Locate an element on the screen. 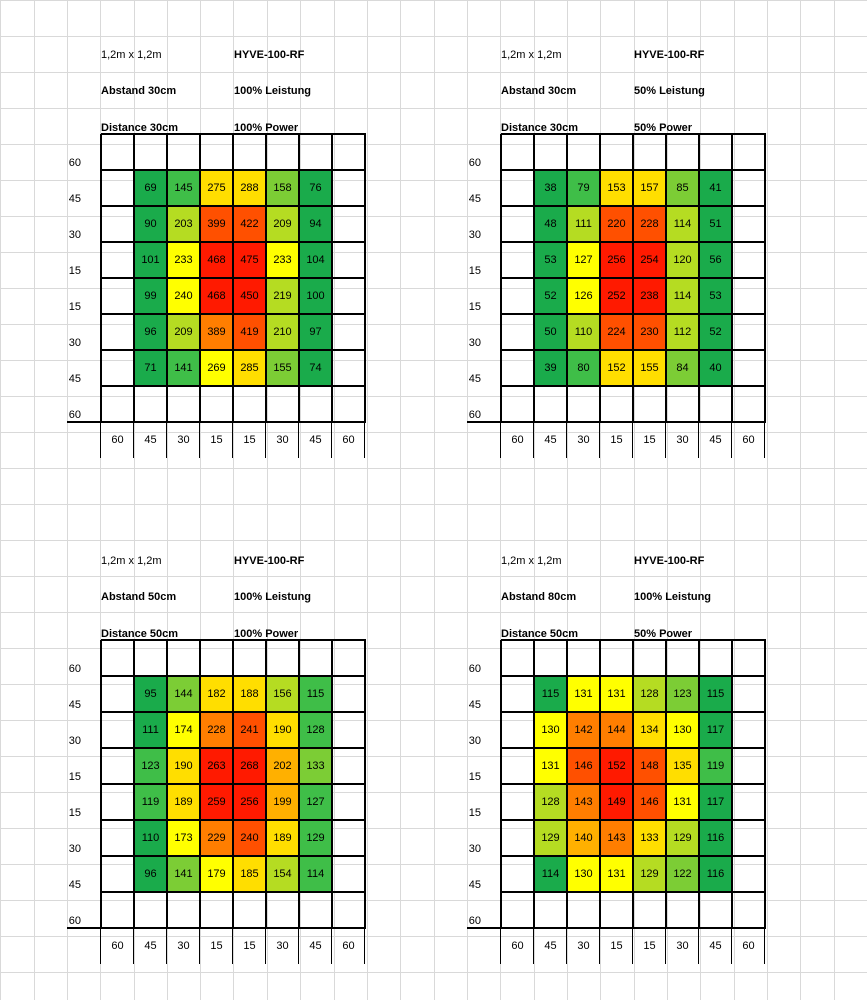 The width and height of the screenshot is (867, 1006). power-label: 50% Power is located at coordinates (663, 128).